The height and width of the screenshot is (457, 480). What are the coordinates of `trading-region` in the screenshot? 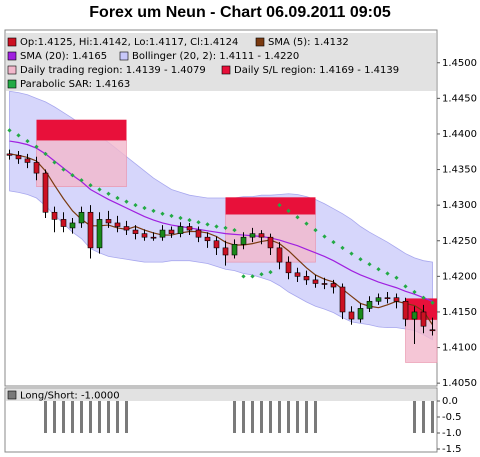 It's located at (421, 341).